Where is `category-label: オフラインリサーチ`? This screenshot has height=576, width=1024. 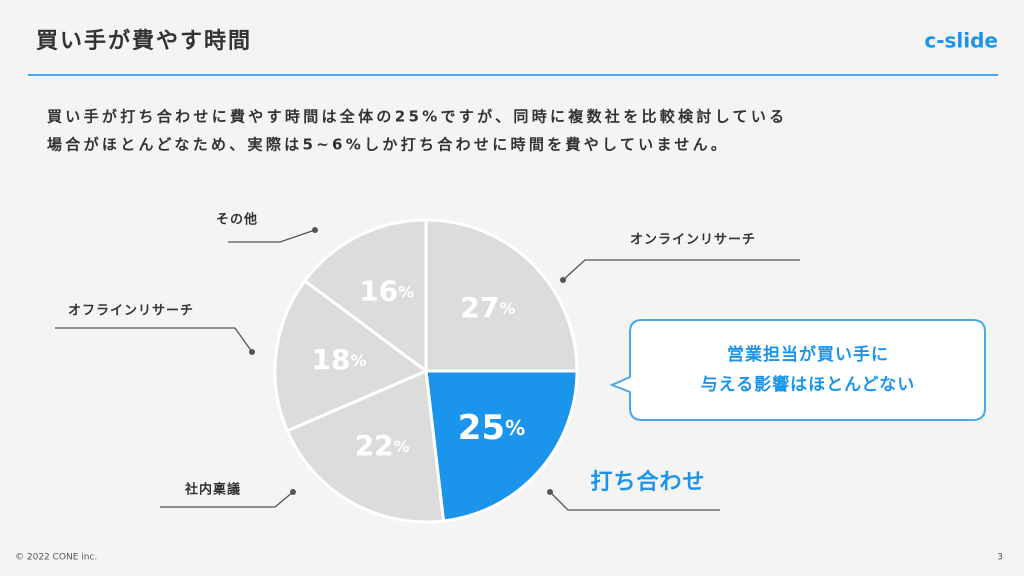
category-label: オフラインリサーチ is located at coordinates (131, 311).